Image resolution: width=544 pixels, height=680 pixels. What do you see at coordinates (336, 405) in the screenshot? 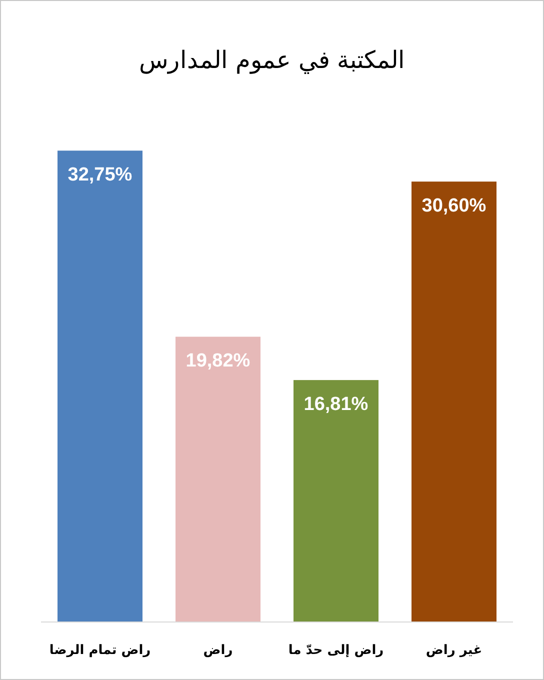
I see `data-label: 16,81%` at bounding box center [336, 405].